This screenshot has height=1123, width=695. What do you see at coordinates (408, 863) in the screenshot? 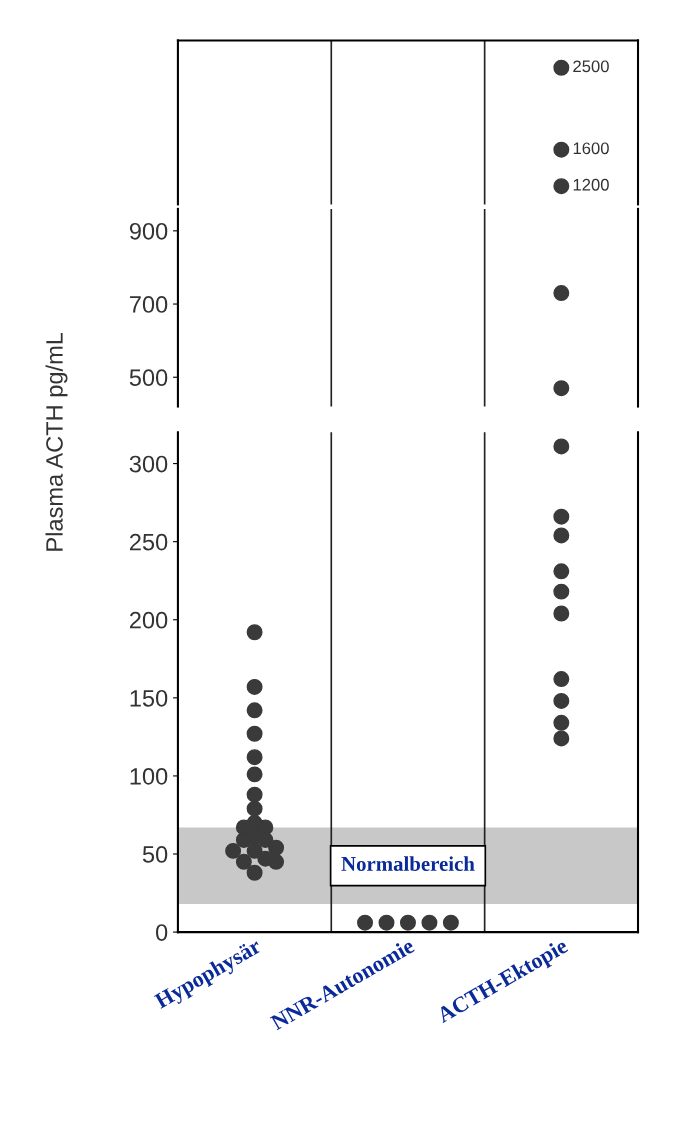
I see `band-label: Normalbereich` at bounding box center [408, 863].